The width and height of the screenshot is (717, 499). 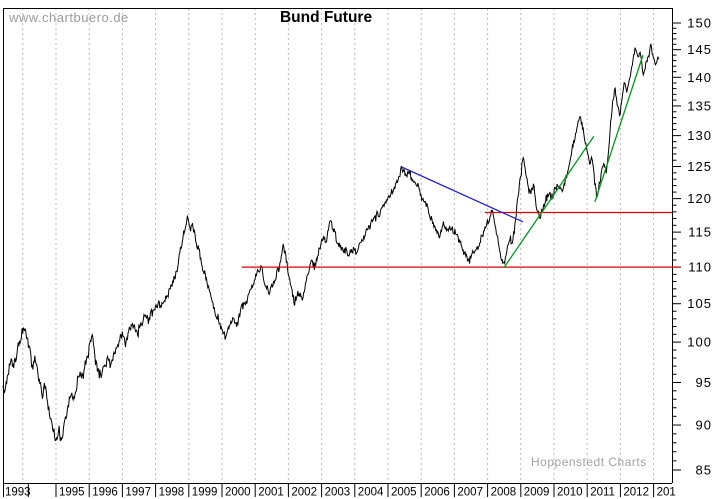 What do you see at coordinates (271, 493) in the screenshot?
I see `svg-text: 2001` at bounding box center [271, 493].